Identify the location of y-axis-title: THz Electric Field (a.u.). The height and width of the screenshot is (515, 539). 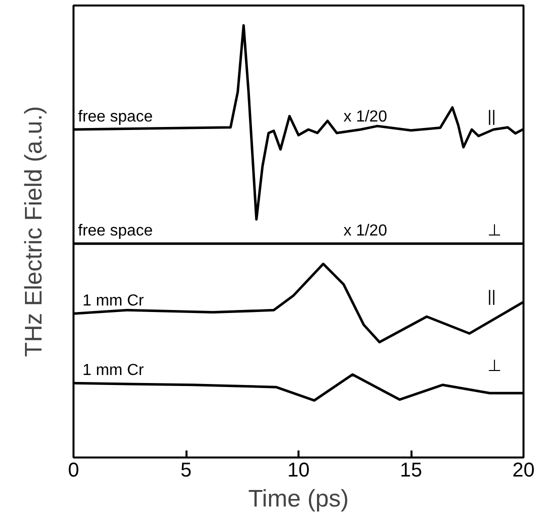
(34, 231).